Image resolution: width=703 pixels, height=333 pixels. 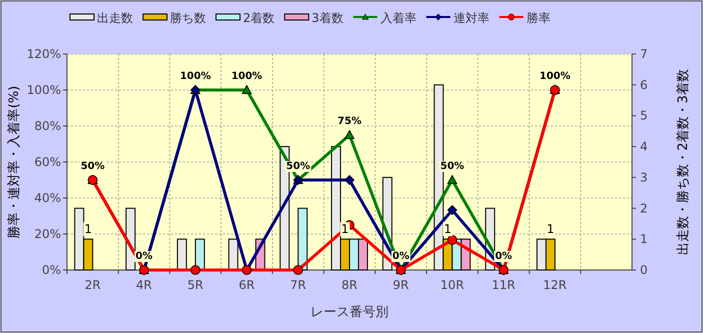 What do you see at coordinates (47, 234) in the screenshot?
I see `y-tick-label: 20%` at bounding box center [47, 234].